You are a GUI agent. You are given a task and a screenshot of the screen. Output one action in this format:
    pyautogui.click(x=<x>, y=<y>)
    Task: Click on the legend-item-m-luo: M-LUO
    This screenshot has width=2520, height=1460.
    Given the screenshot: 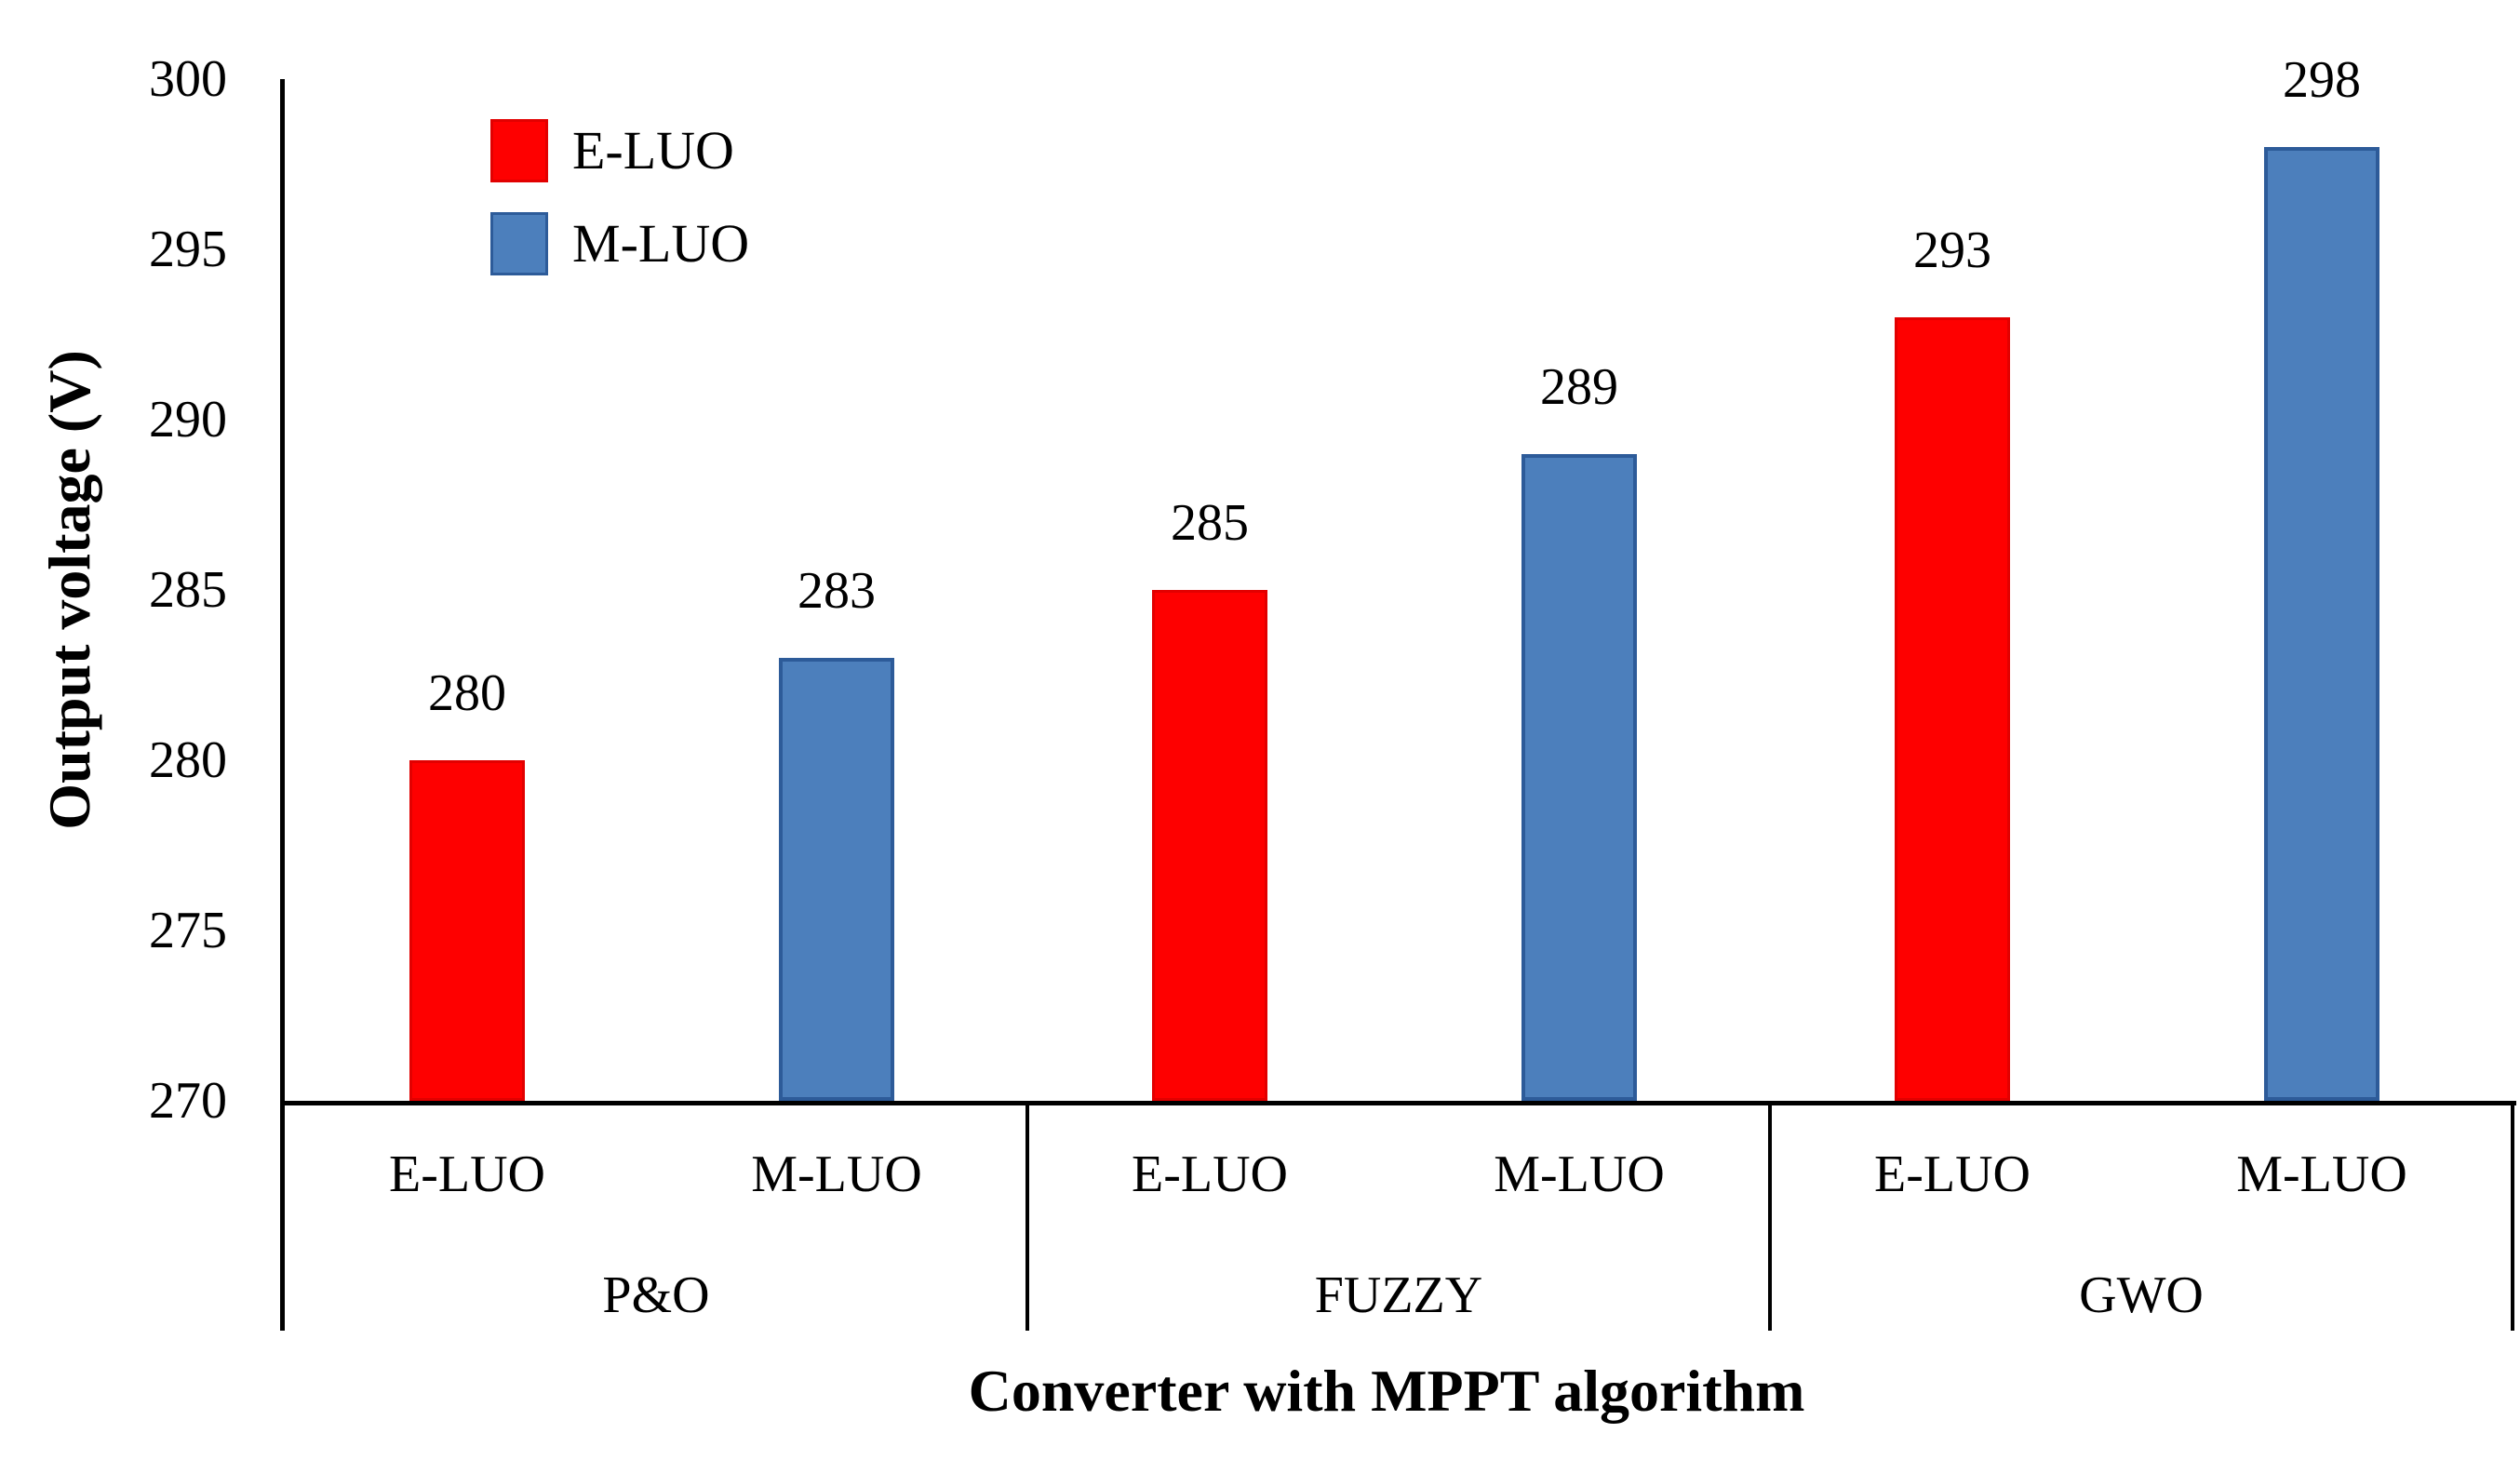 What is the action you would take?
    pyautogui.click(x=619, y=243)
    